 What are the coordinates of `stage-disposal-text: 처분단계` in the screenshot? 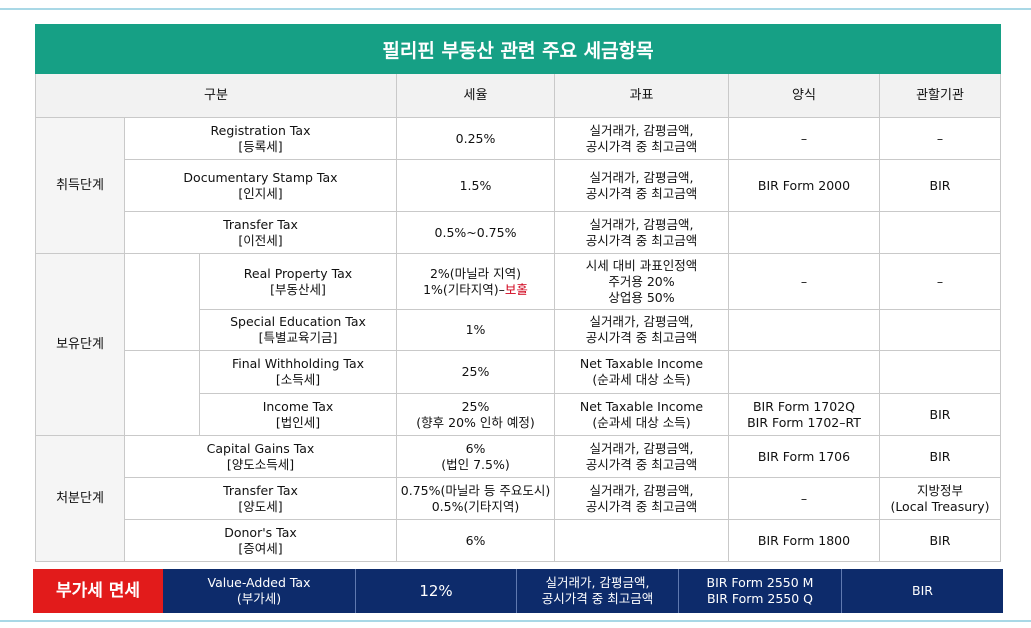 It's located at (80, 498).